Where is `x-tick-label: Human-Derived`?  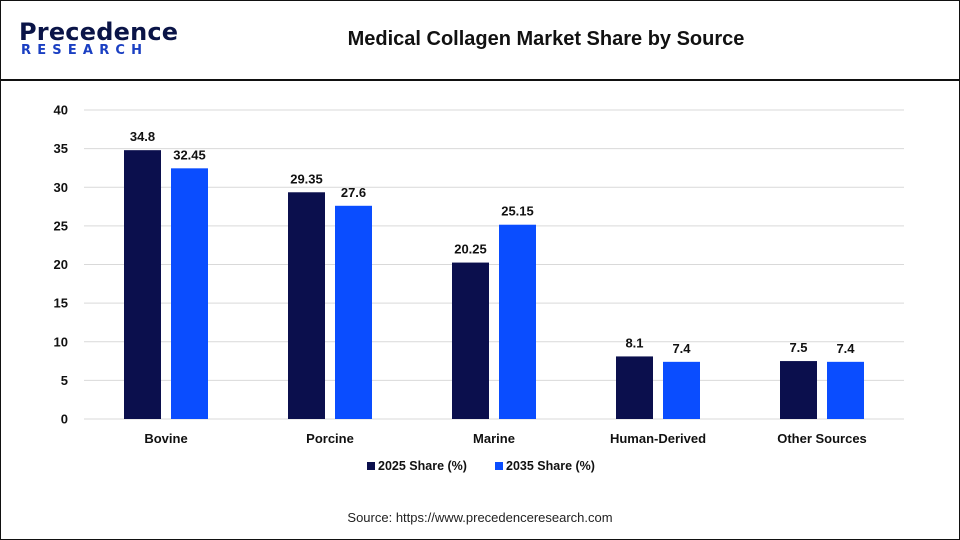
x-tick-label: Human-Derived is located at coordinates (658, 438).